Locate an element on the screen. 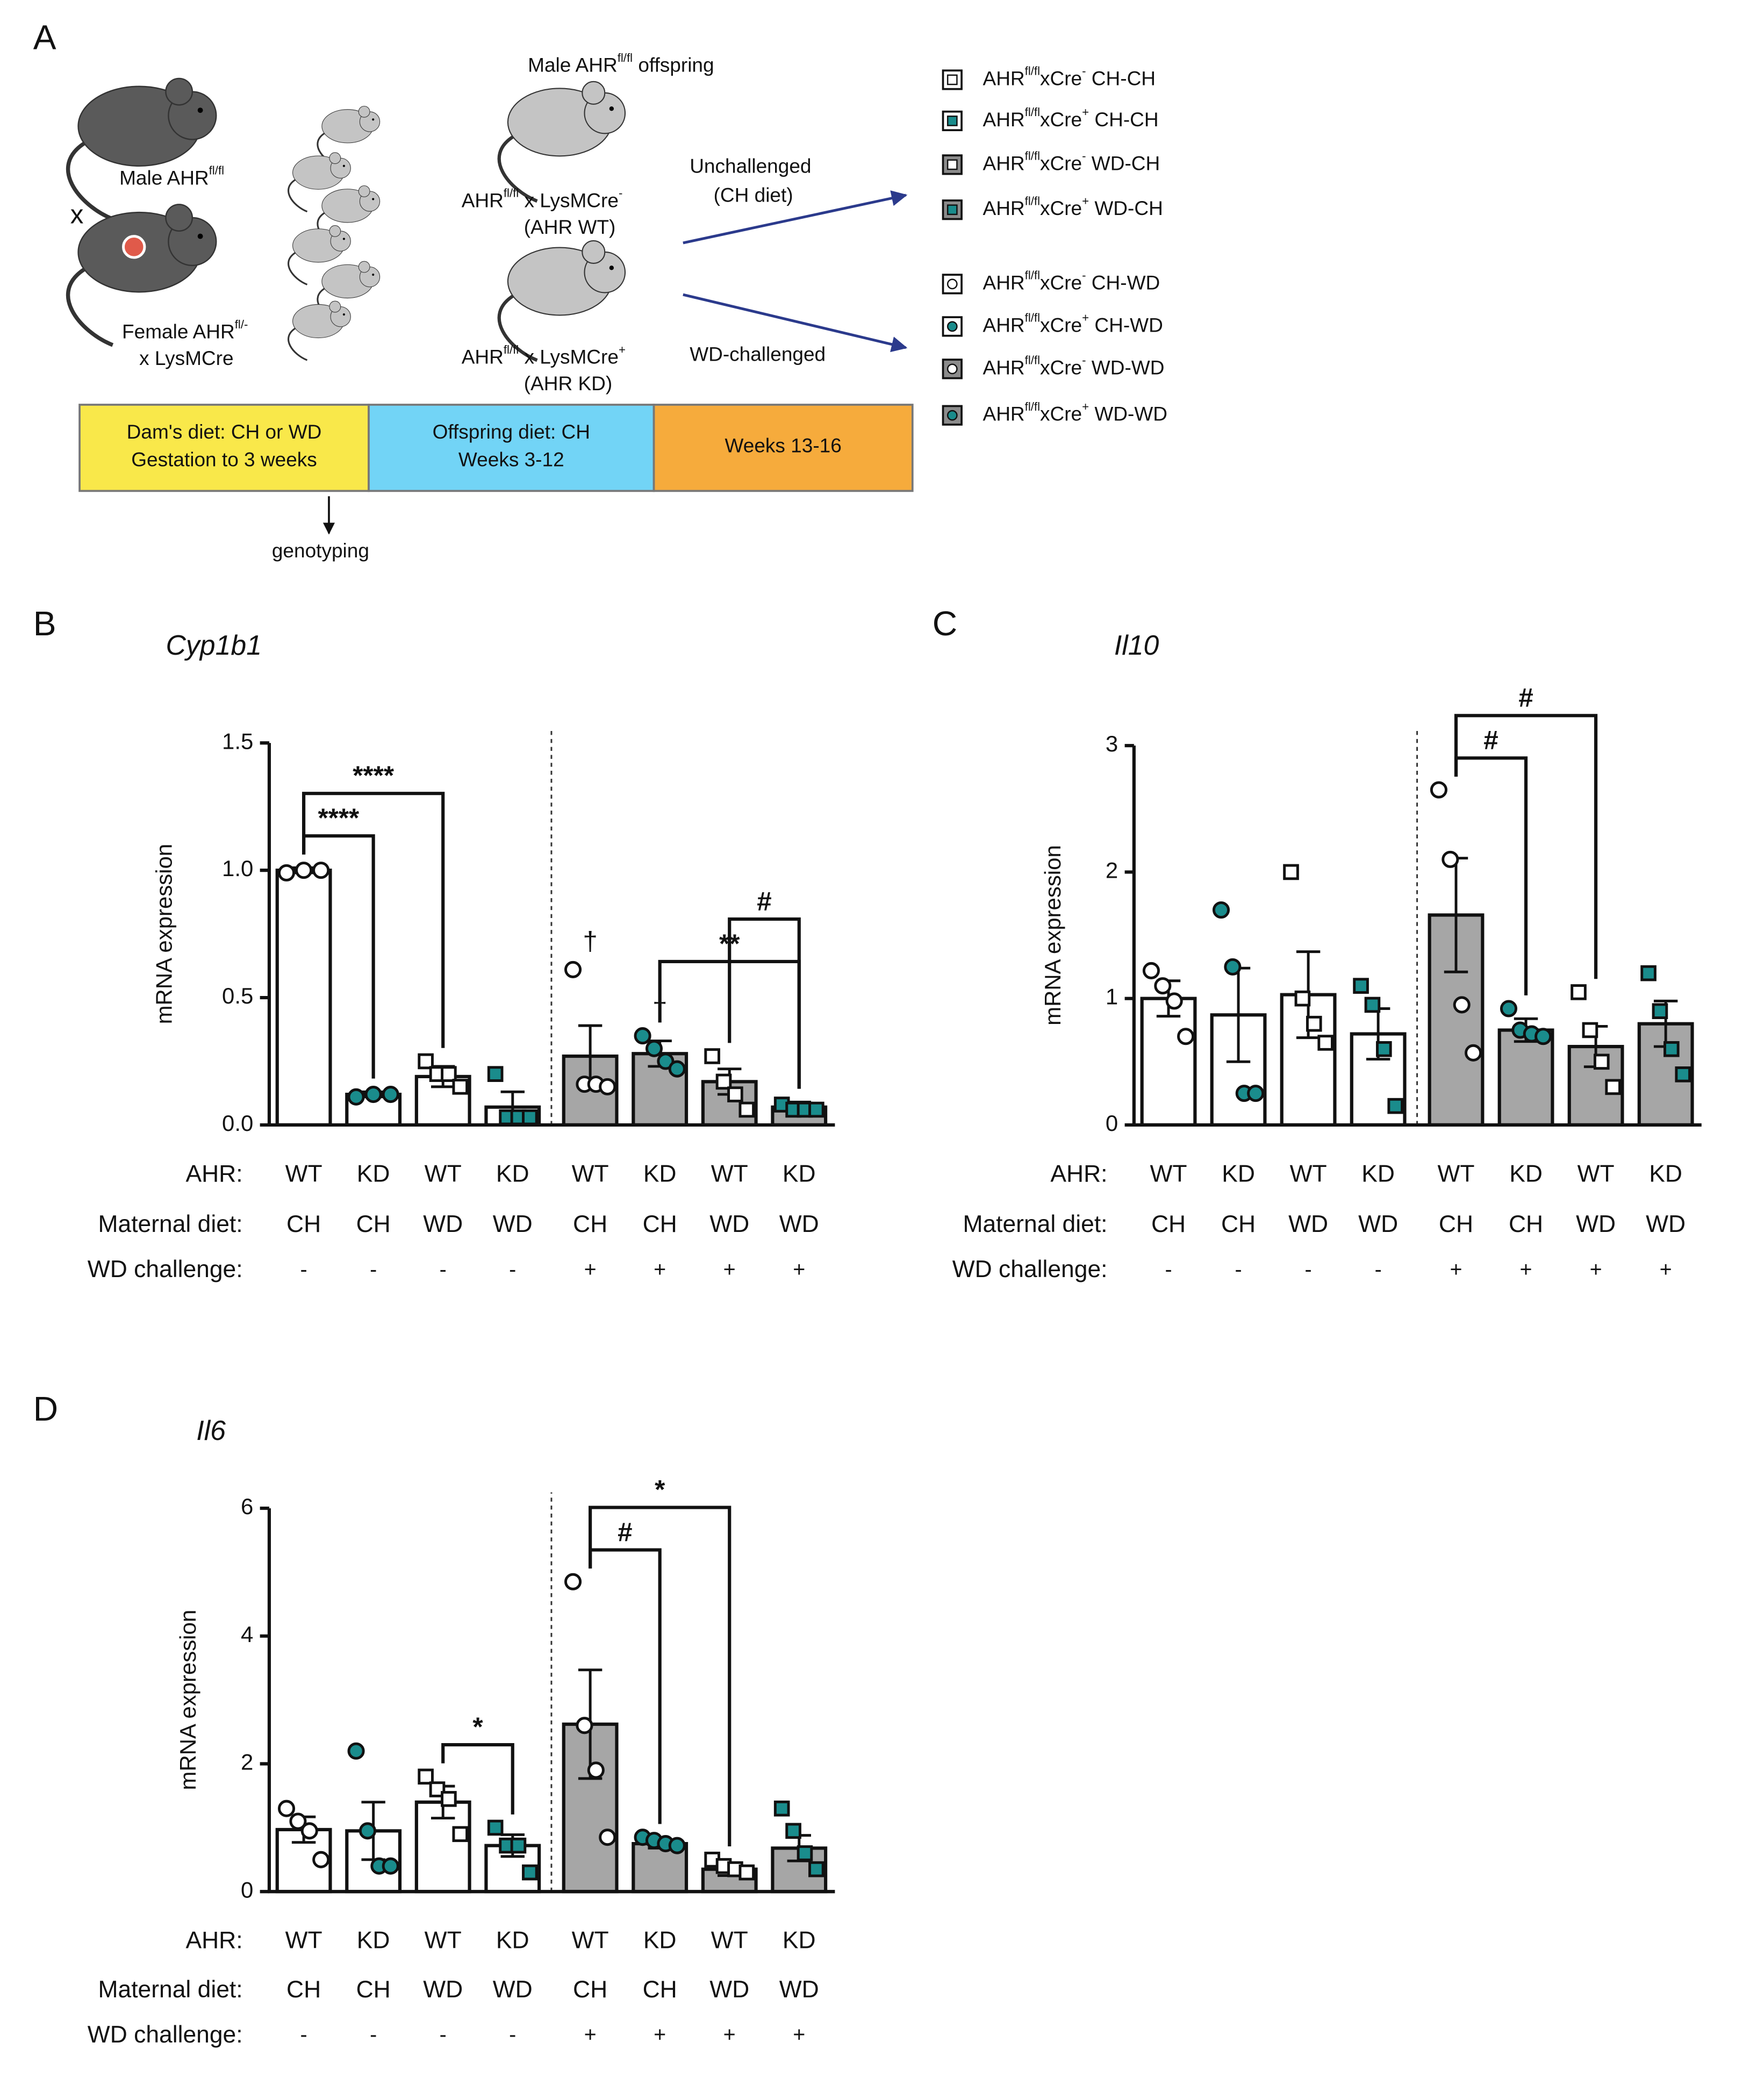  text-part: Male AHR is located at coordinates (573, 65).